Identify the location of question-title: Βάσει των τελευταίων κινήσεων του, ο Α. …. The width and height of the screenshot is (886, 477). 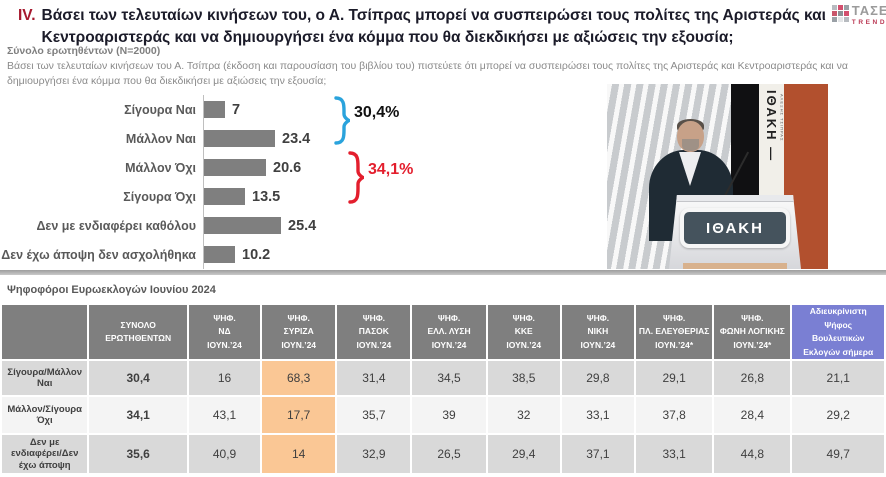
(433, 27).